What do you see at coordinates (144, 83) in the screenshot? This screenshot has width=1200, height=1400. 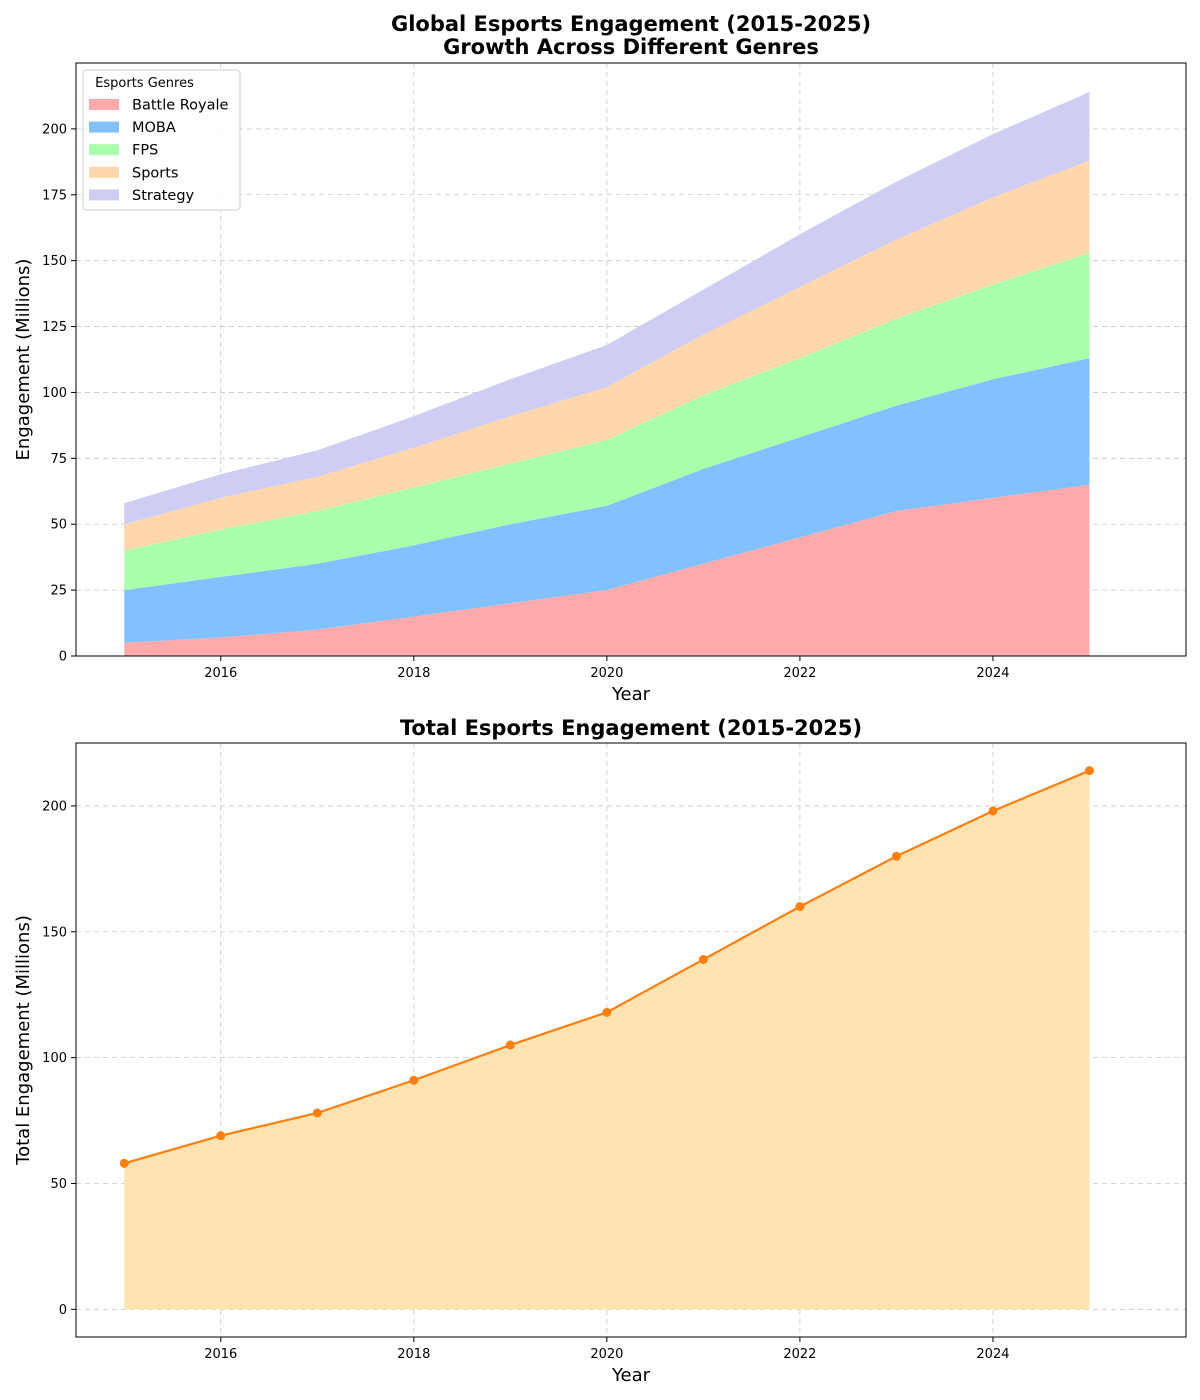 I see `legend-title: Esports Genres` at bounding box center [144, 83].